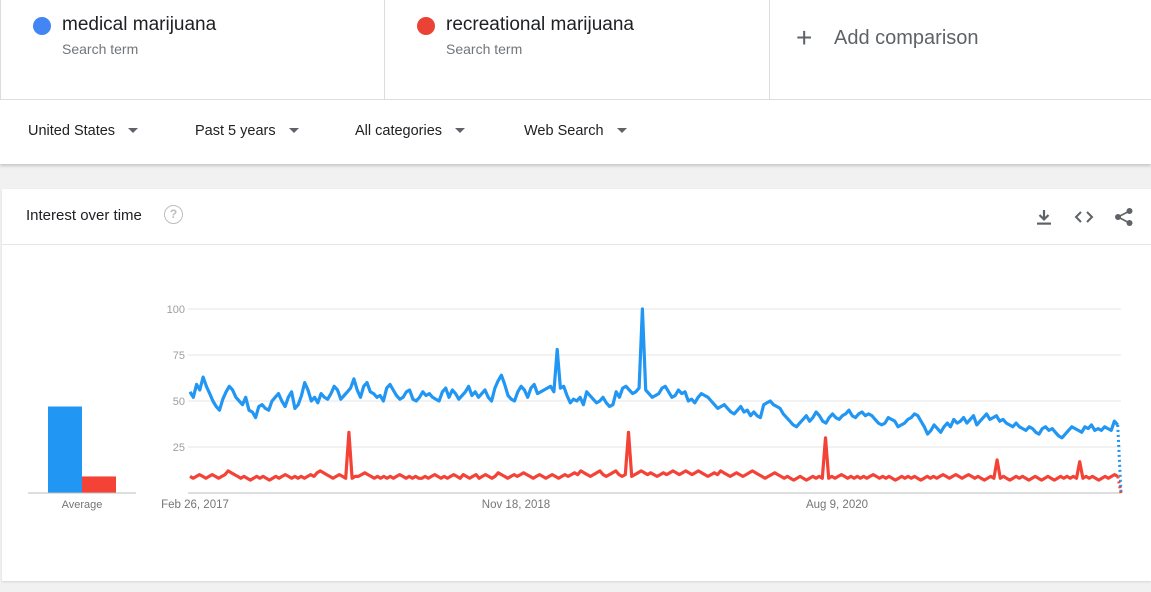 The height and width of the screenshot is (592, 1151). What do you see at coordinates (804, 37) in the screenshot?
I see `plus-icon: +` at bounding box center [804, 37].